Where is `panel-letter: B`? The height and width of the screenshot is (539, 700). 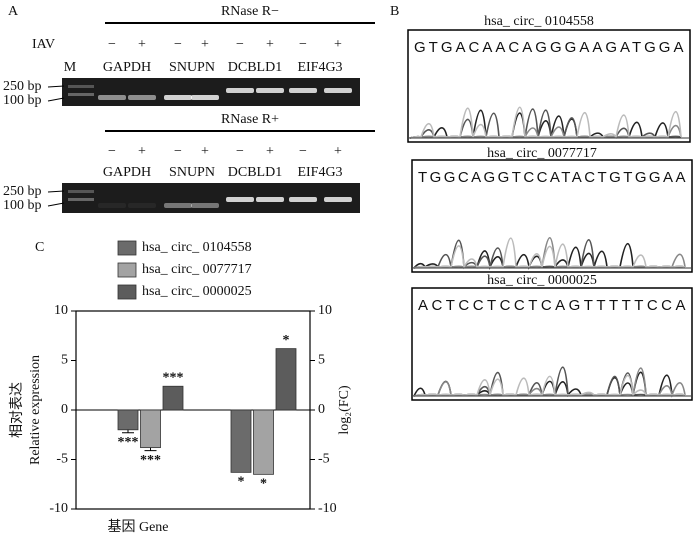
panel-letter: B is located at coordinates (394, 11).